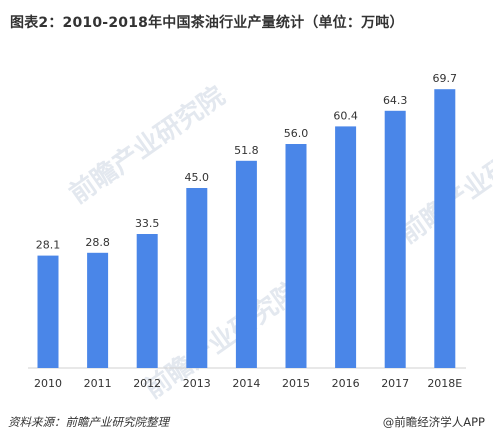 This screenshot has height=442, width=493. Describe the element at coordinates (433, 422) in the screenshot. I see `brand-label: @前瞻经济学人APP` at that location.